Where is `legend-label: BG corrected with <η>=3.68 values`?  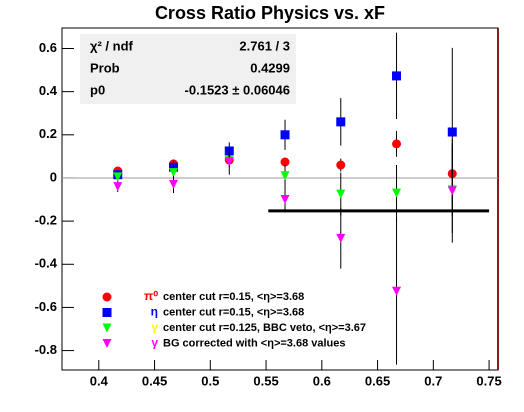 legend-label: BG corrected with <η>=3.68 values is located at coordinates (254, 343).